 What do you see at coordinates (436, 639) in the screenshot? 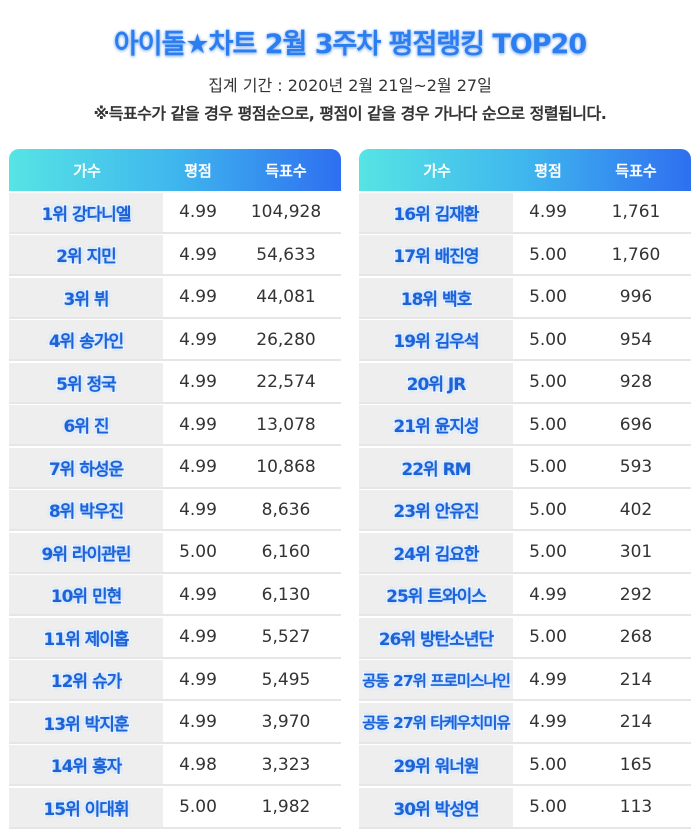
I see `artist-rank-name: 26위 방탄소년단` at bounding box center [436, 639].